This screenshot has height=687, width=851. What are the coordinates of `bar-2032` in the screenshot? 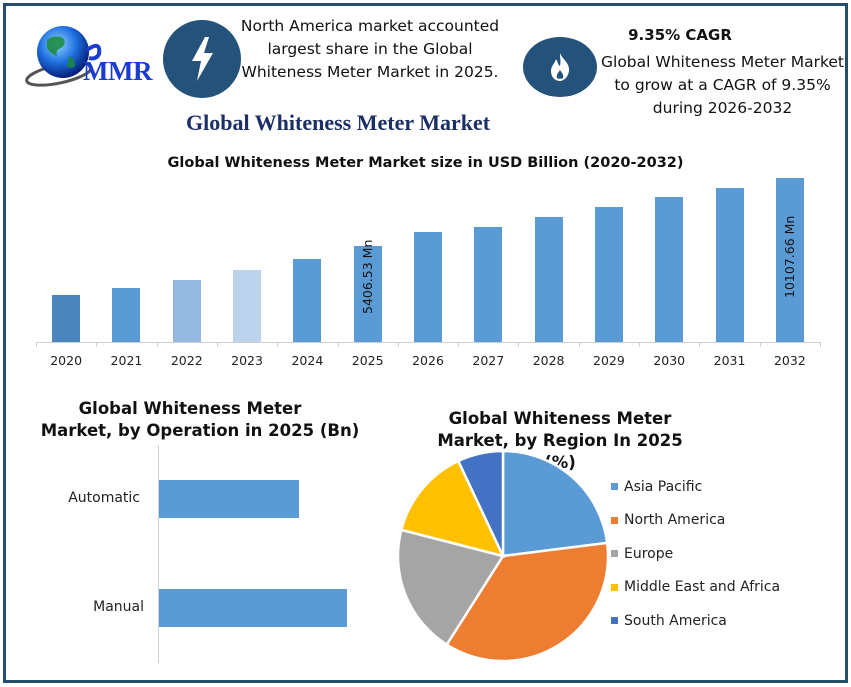 It's located at (789, 259).